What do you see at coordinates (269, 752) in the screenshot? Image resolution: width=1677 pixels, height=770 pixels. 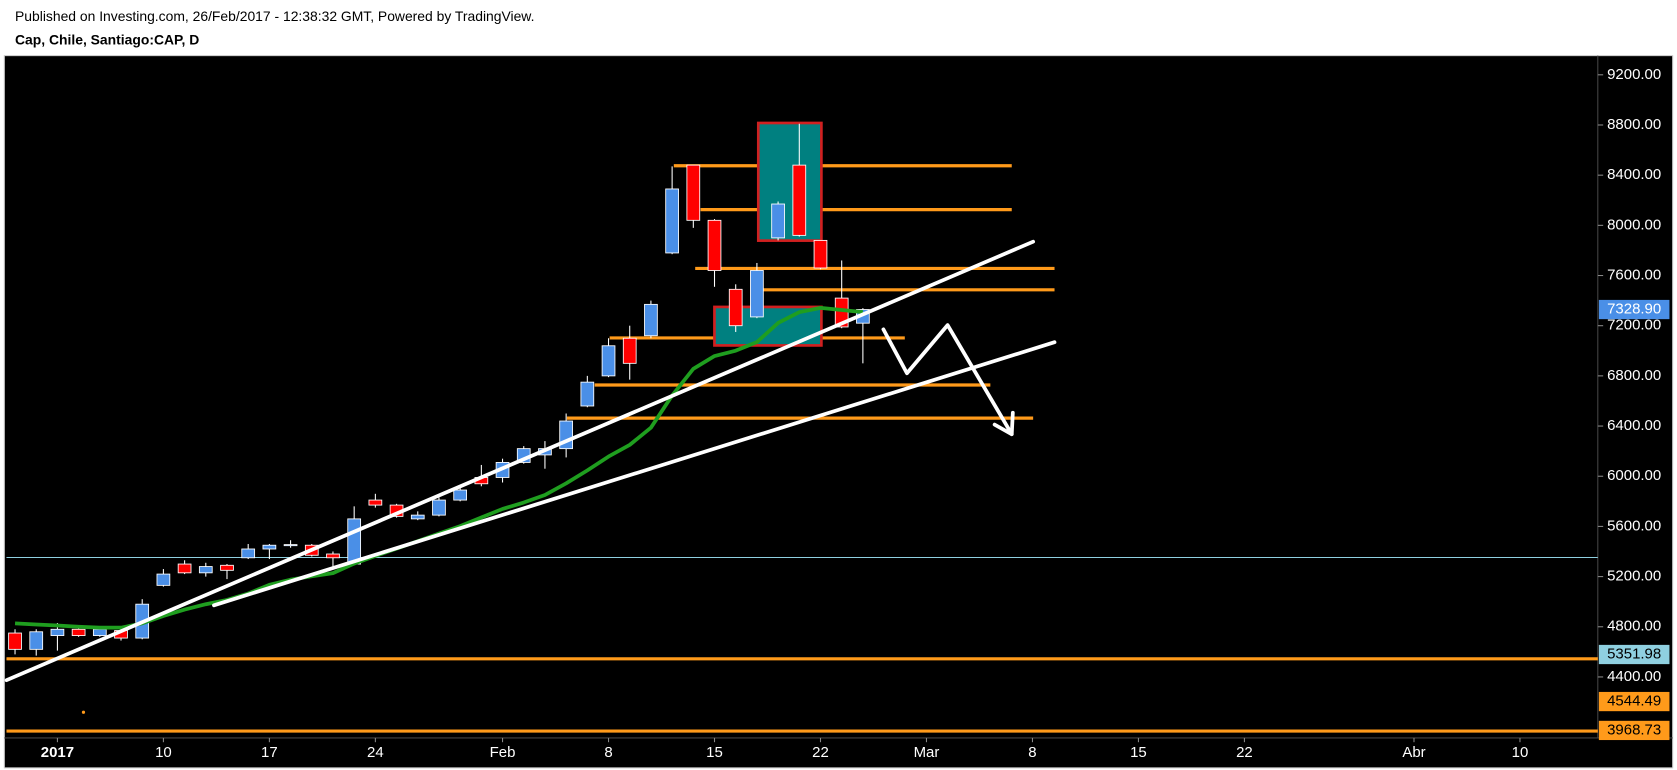 I see `x-tick-label: 17` at bounding box center [269, 752].